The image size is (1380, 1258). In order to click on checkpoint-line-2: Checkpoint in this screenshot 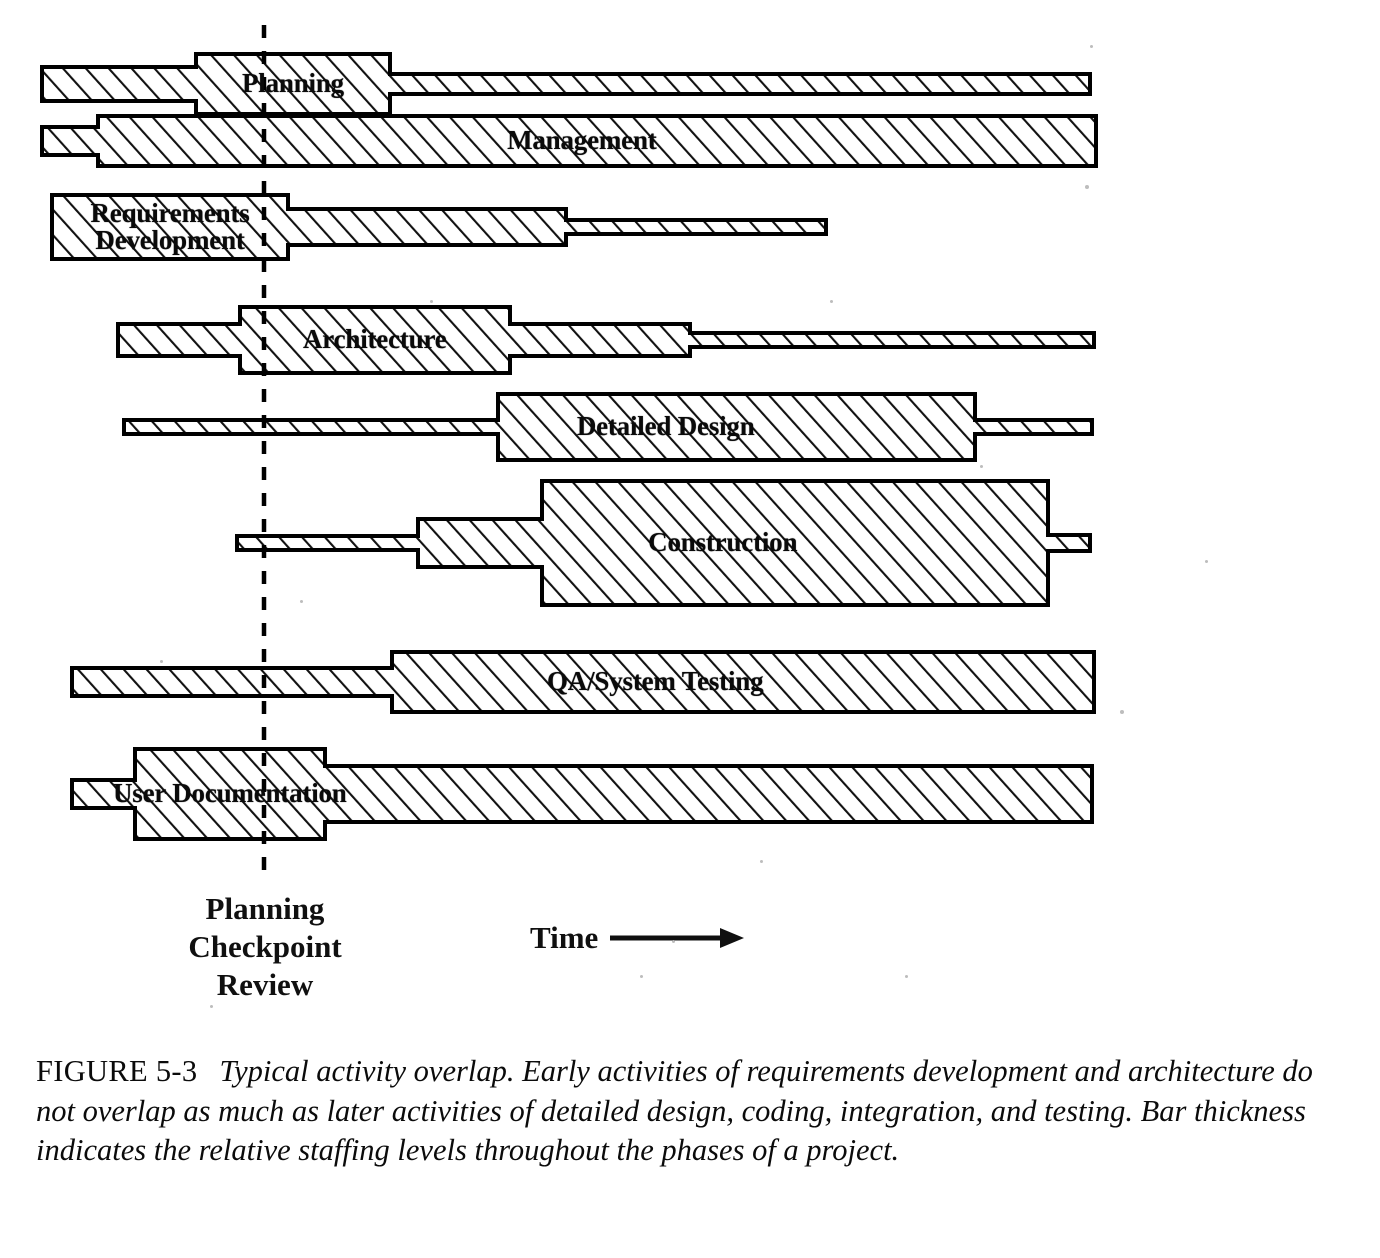, I will do `click(265, 946)`.